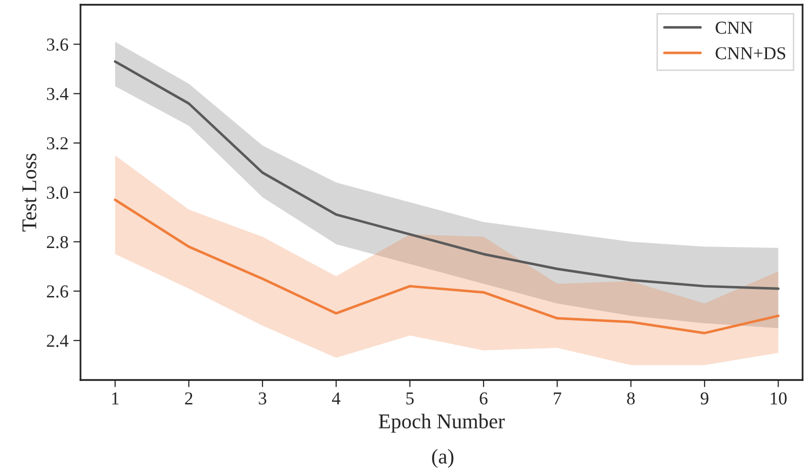 The height and width of the screenshot is (475, 805). What do you see at coordinates (336, 398) in the screenshot?
I see `x-tick-label: 4` at bounding box center [336, 398].